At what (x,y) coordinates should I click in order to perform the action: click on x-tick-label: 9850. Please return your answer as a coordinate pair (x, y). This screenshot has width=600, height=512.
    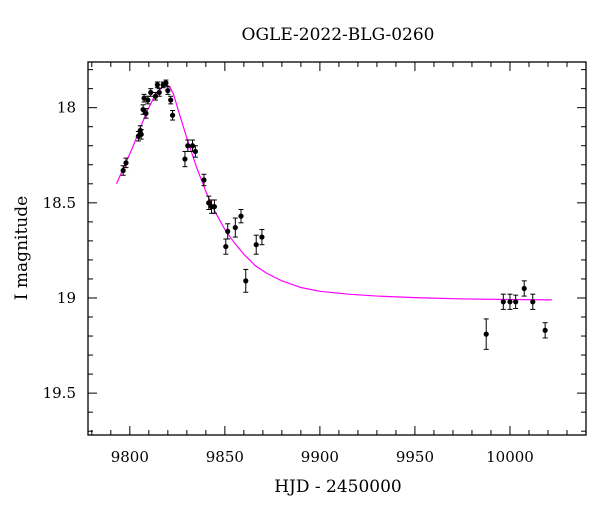
    Looking at the image, I should click on (225, 457).